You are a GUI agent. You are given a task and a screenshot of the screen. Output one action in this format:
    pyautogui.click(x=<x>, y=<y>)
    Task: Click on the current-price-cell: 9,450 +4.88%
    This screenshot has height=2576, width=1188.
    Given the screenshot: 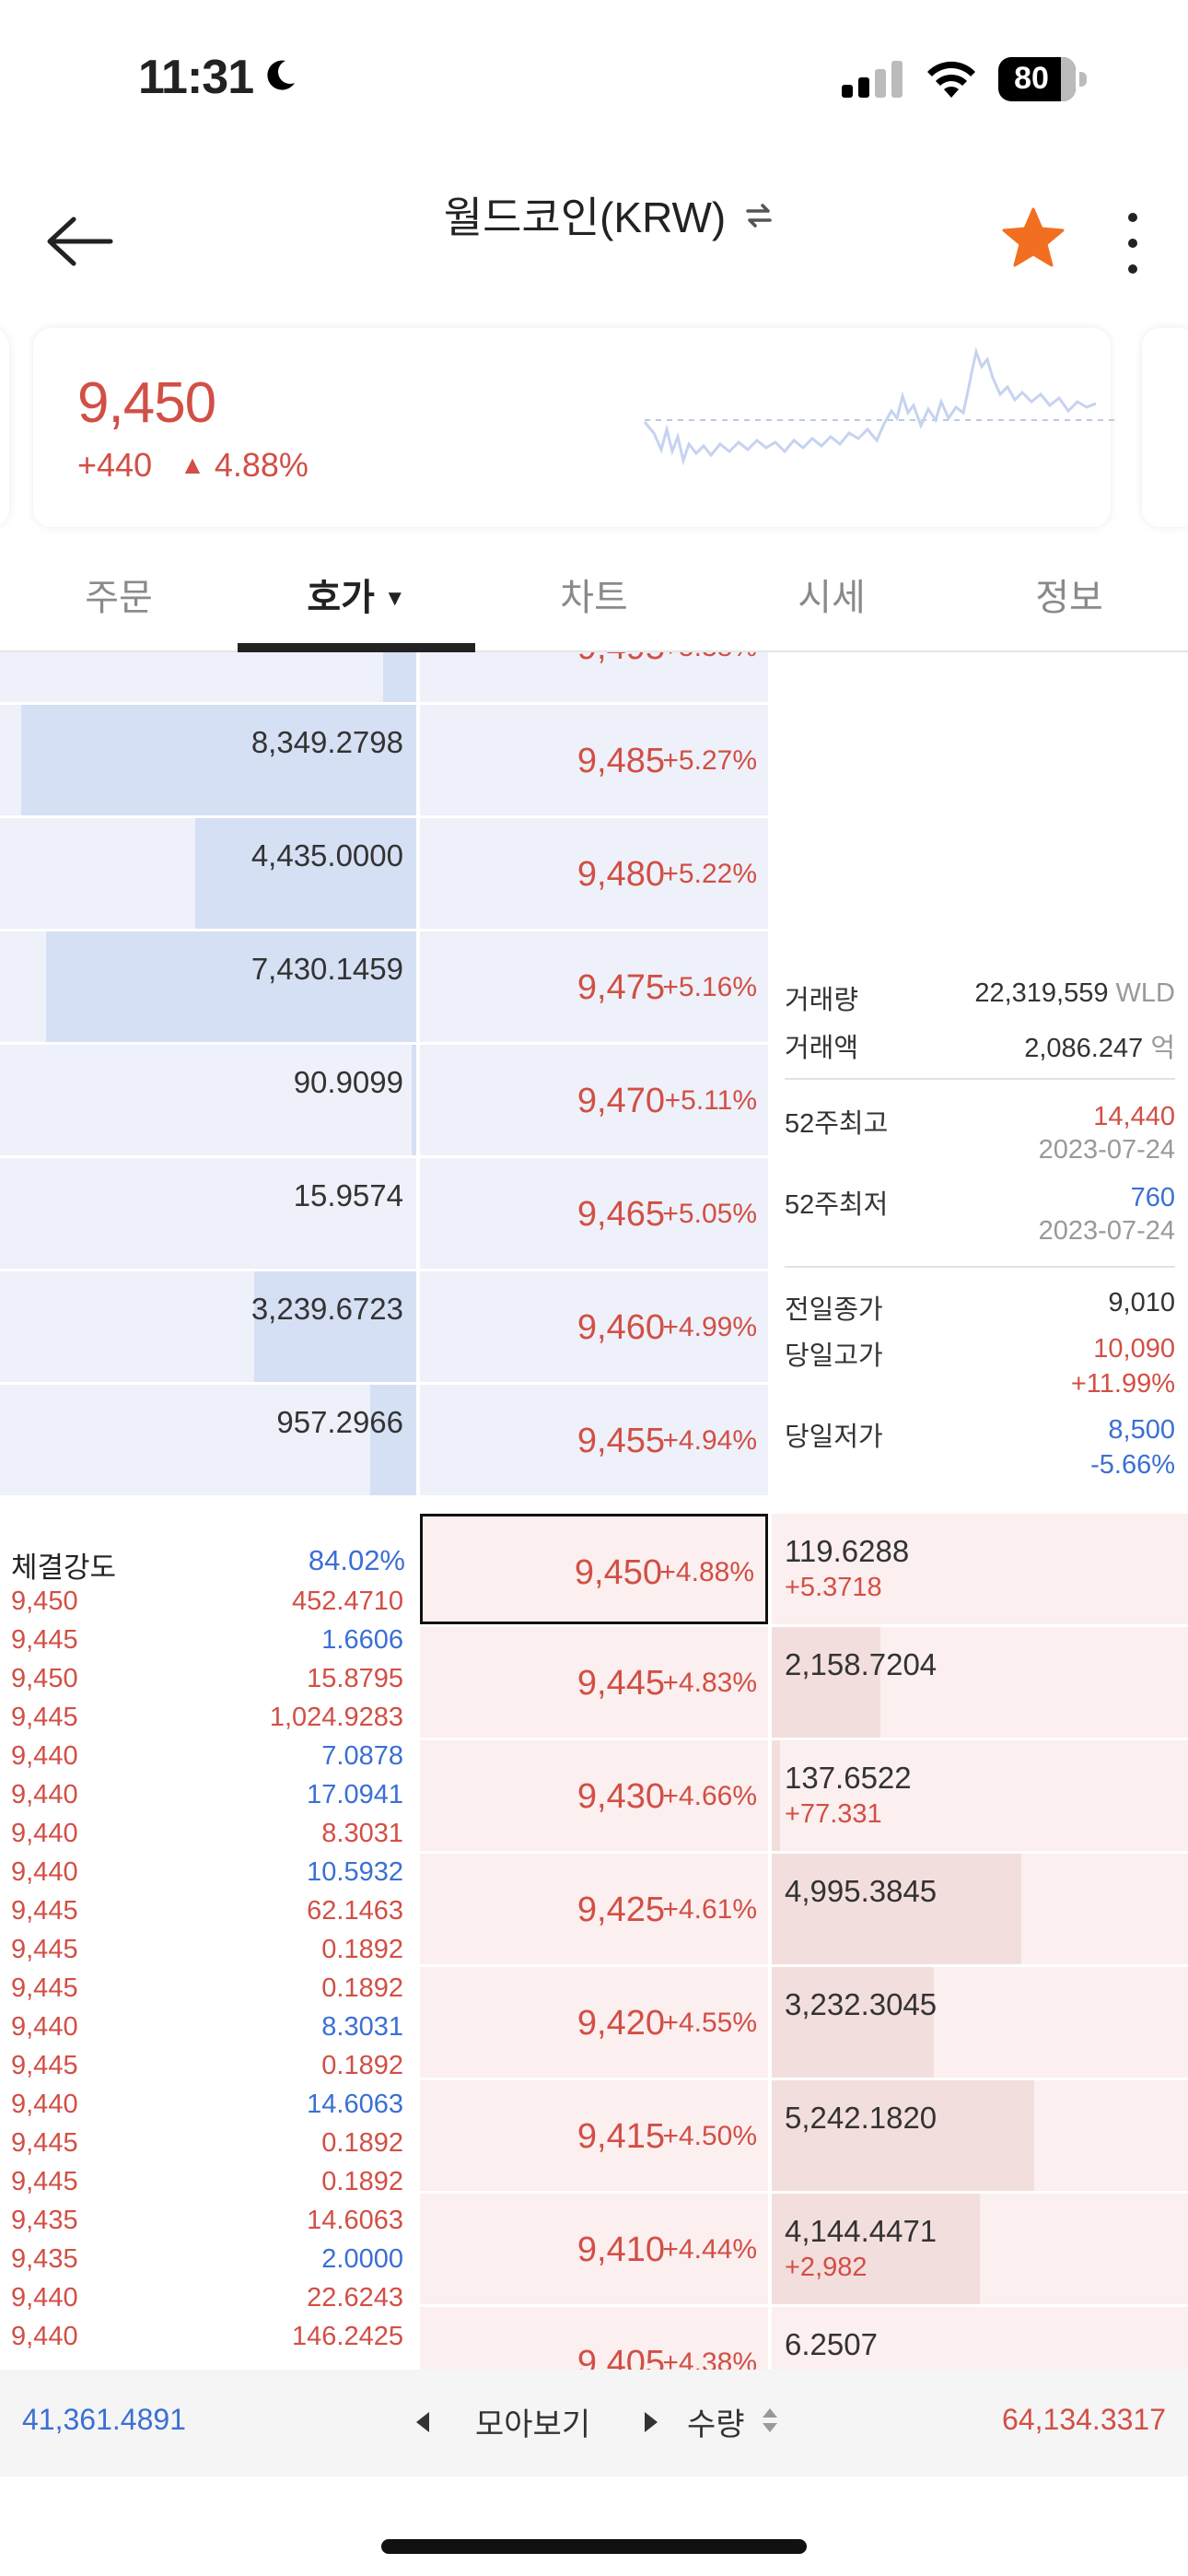 What is the action you would take?
    pyautogui.click(x=594, y=1569)
    